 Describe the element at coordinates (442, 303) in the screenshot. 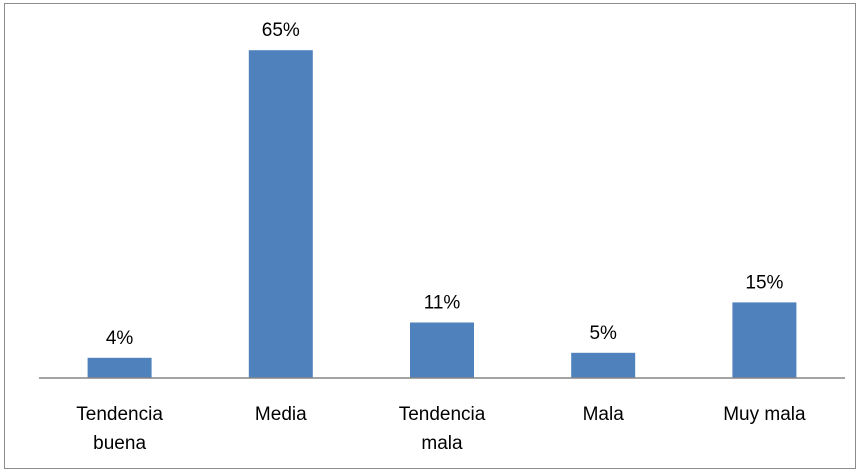

I see `value-label-3: 11%` at that location.